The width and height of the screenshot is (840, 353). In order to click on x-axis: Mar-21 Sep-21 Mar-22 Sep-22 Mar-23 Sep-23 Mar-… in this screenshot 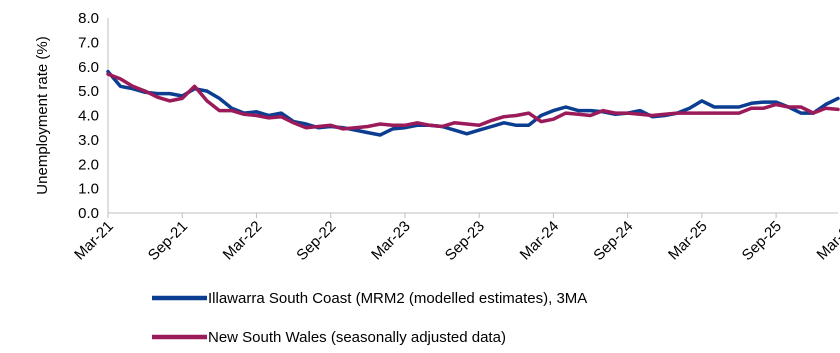, I will do `click(455, 238)`.